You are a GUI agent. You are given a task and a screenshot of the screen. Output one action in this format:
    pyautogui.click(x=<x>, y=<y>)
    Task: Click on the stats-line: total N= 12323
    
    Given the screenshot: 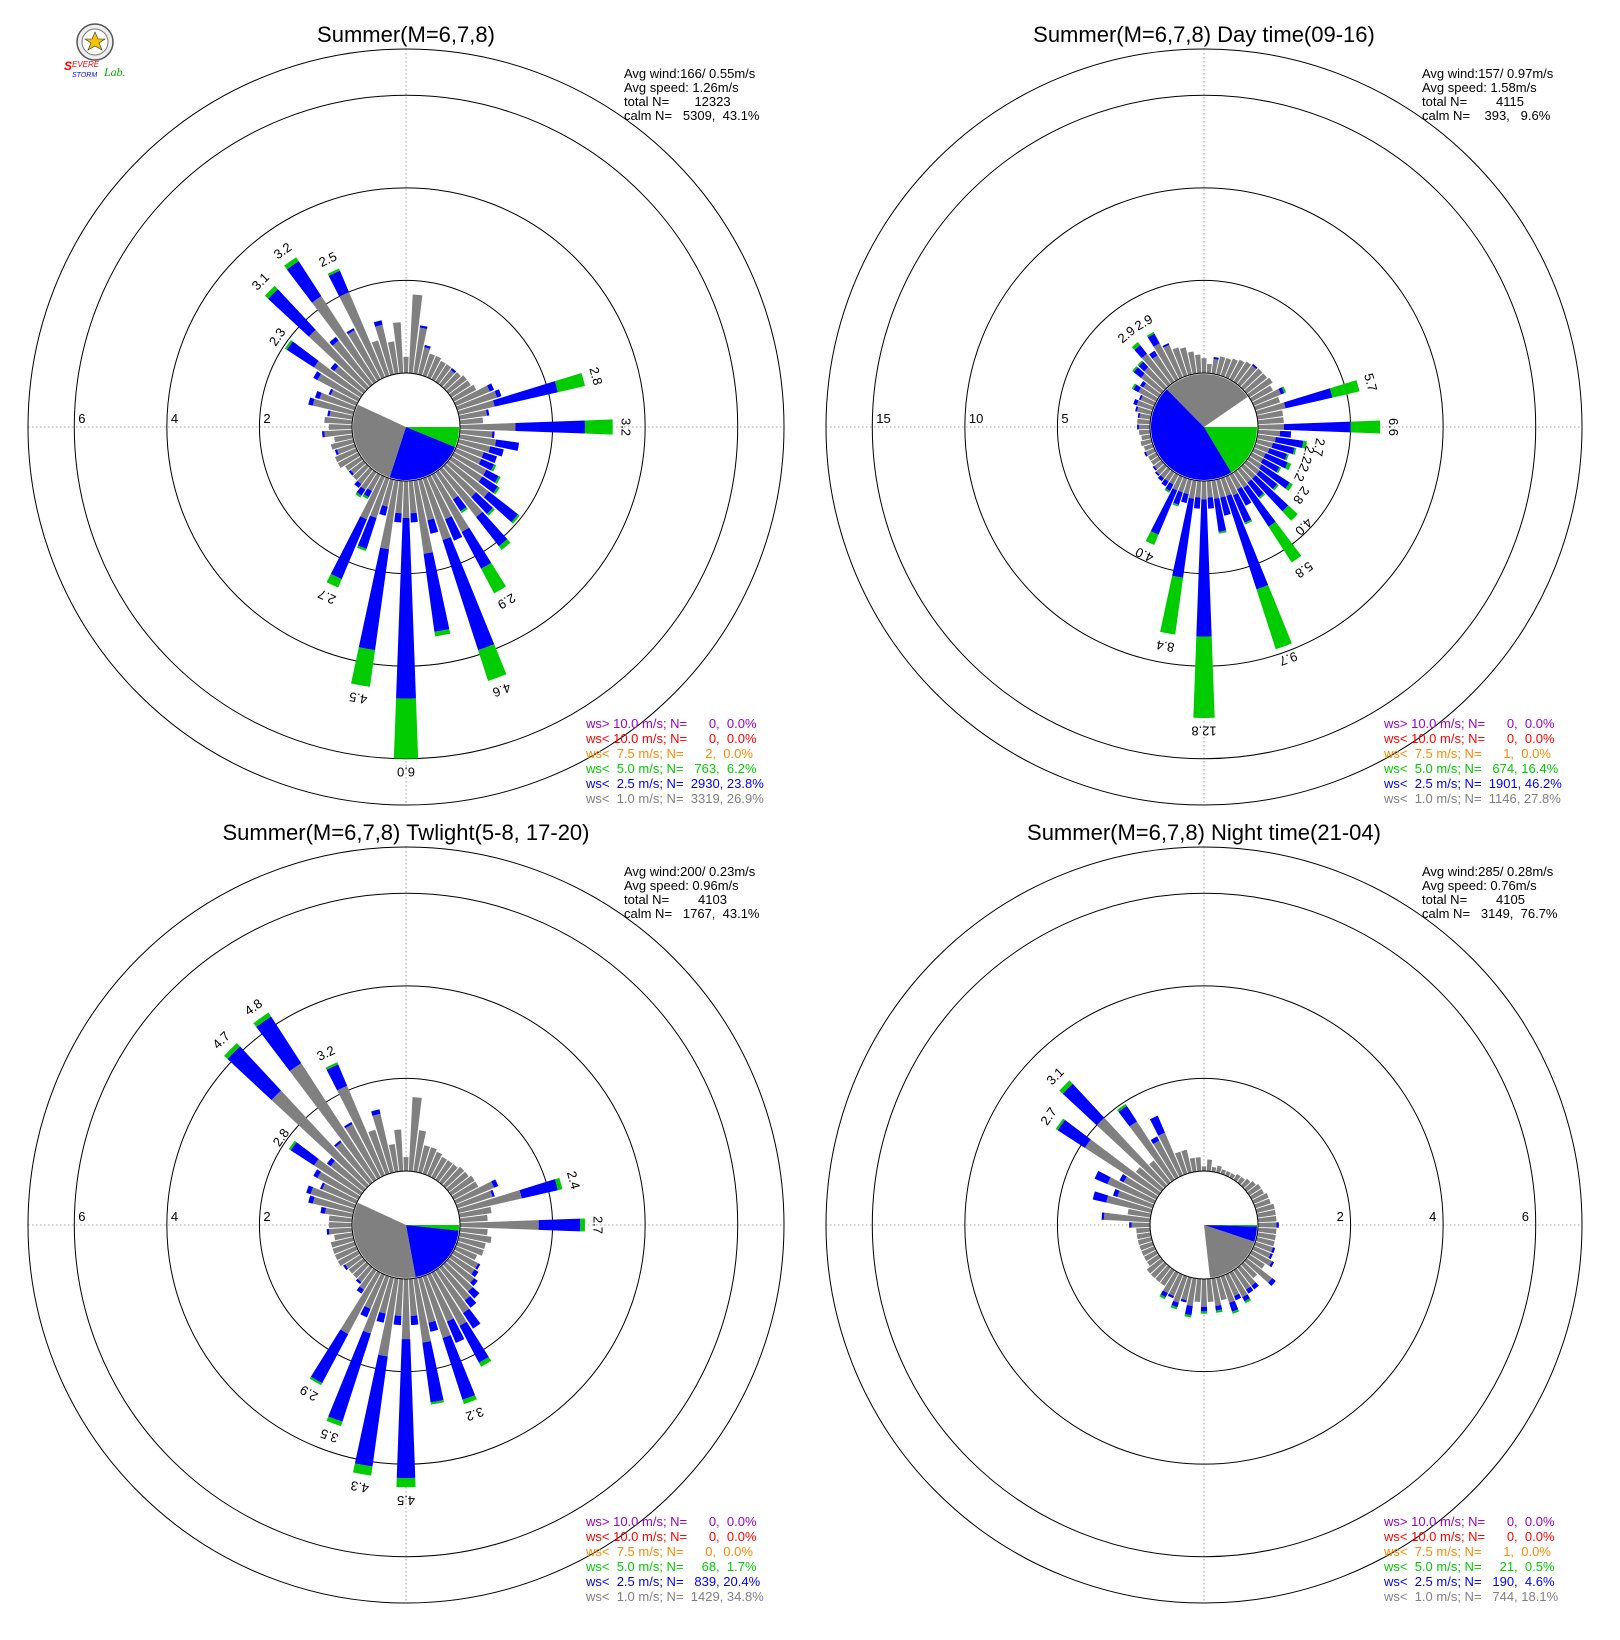 What is the action you would take?
    pyautogui.click(x=677, y=101)
    